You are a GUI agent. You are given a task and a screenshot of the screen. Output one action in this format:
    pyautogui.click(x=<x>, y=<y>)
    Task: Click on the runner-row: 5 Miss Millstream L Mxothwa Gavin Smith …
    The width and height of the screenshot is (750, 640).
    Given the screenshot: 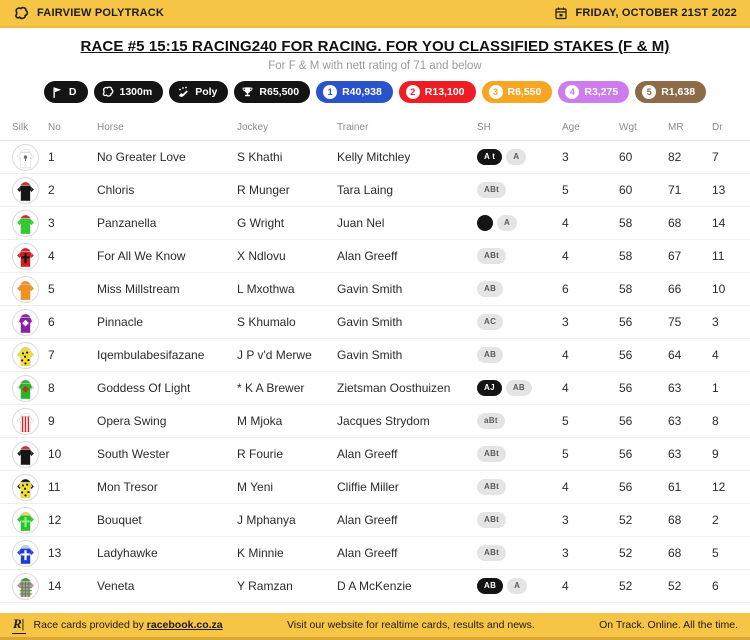 What is the action you would take?
    pyautogui.click(x=375, y=289)
    